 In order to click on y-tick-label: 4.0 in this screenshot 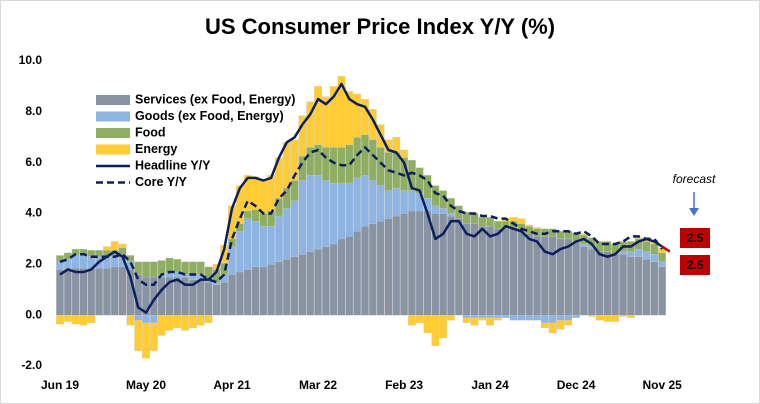, I will do `click(33, 213)`.